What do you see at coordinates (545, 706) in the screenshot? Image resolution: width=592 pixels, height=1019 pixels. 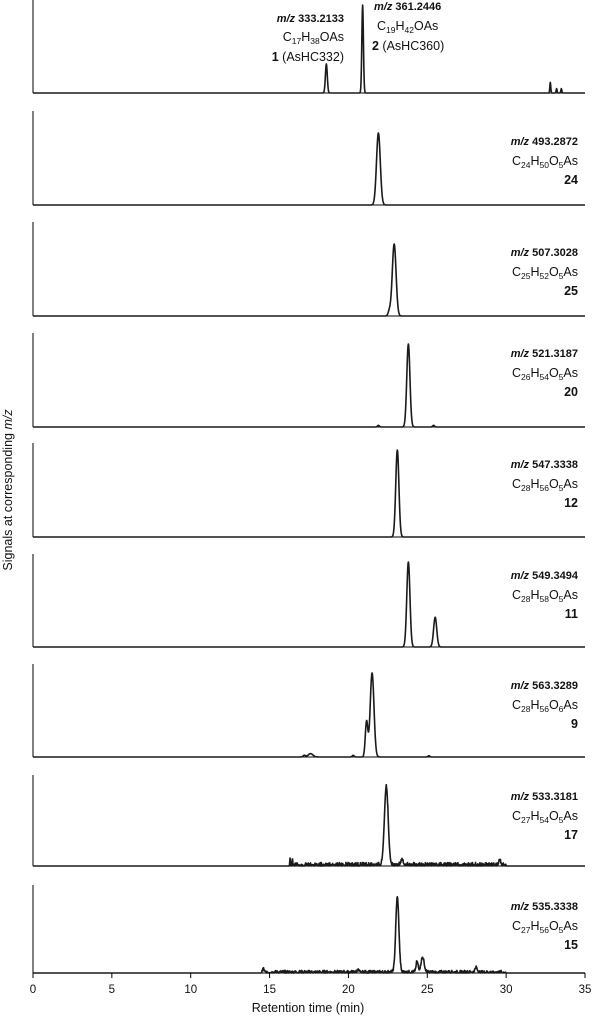 I see `formula-label: C28H56O6As` at bounding box center [545, 706].